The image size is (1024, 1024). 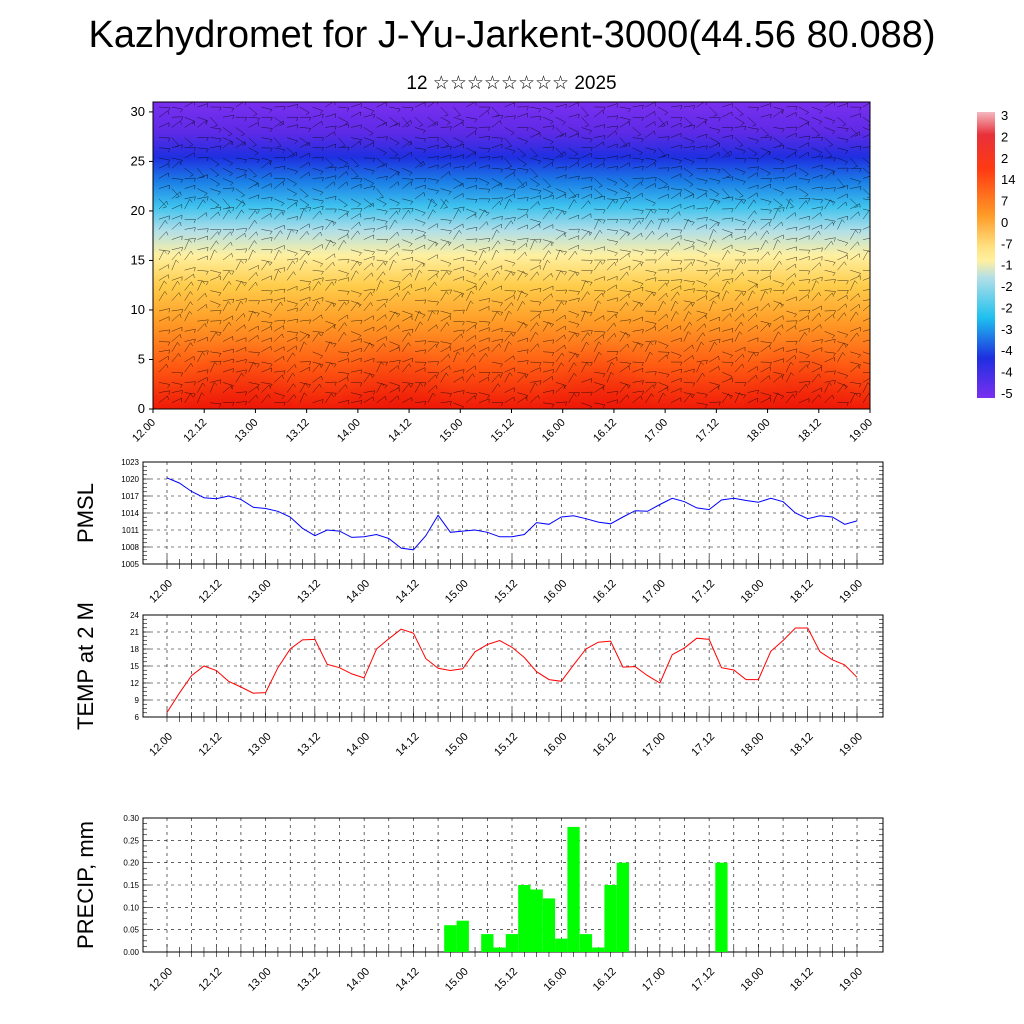 What do you see at coordinates (131, 885) in the screenshot?
I see `y-tick-label: 0.15` at bounding box center [131, 885].